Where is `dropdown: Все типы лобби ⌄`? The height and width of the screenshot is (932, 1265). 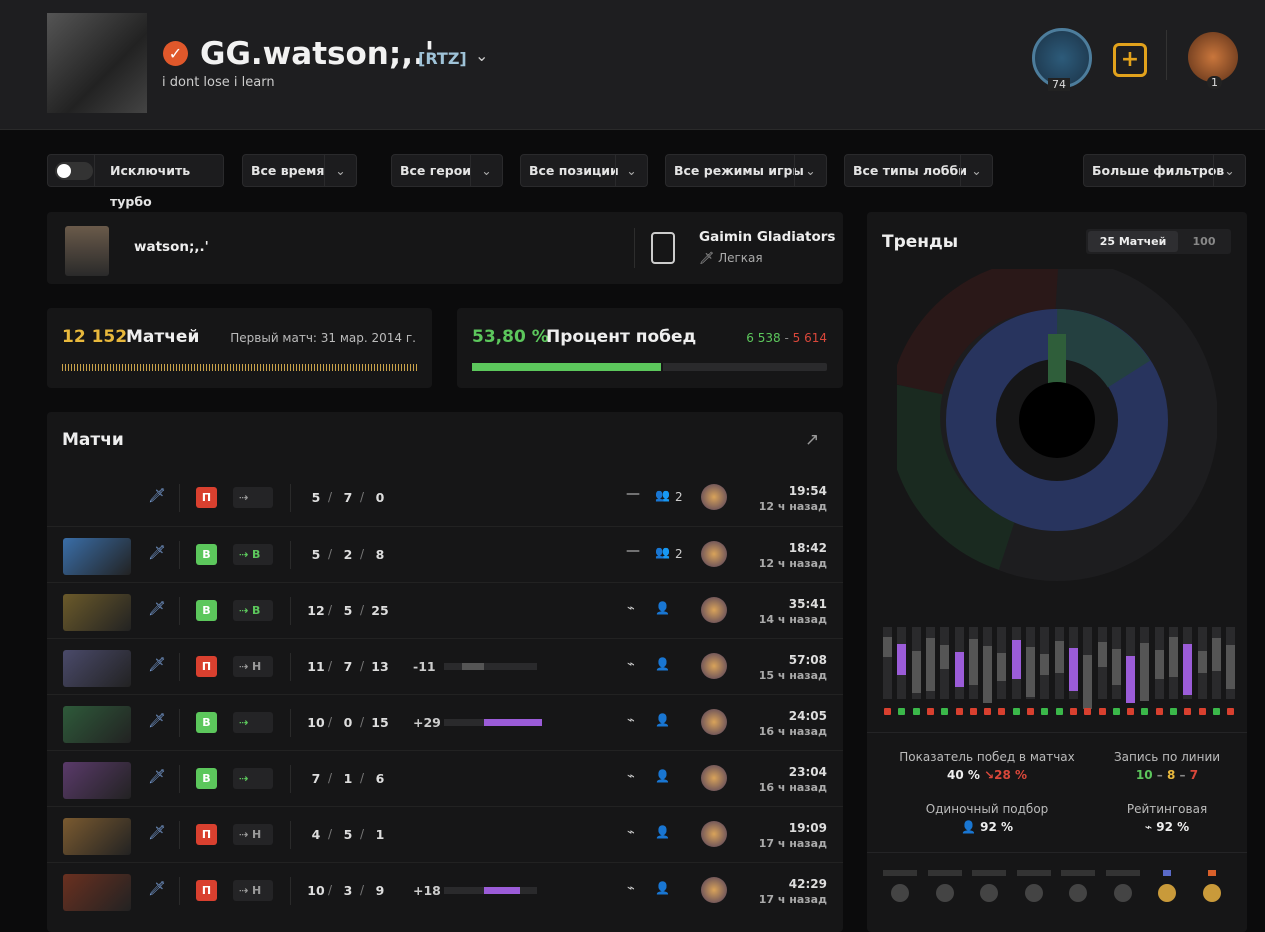
dropdown: Все типы лобби ⌄ is located at coordinates (918, 170).